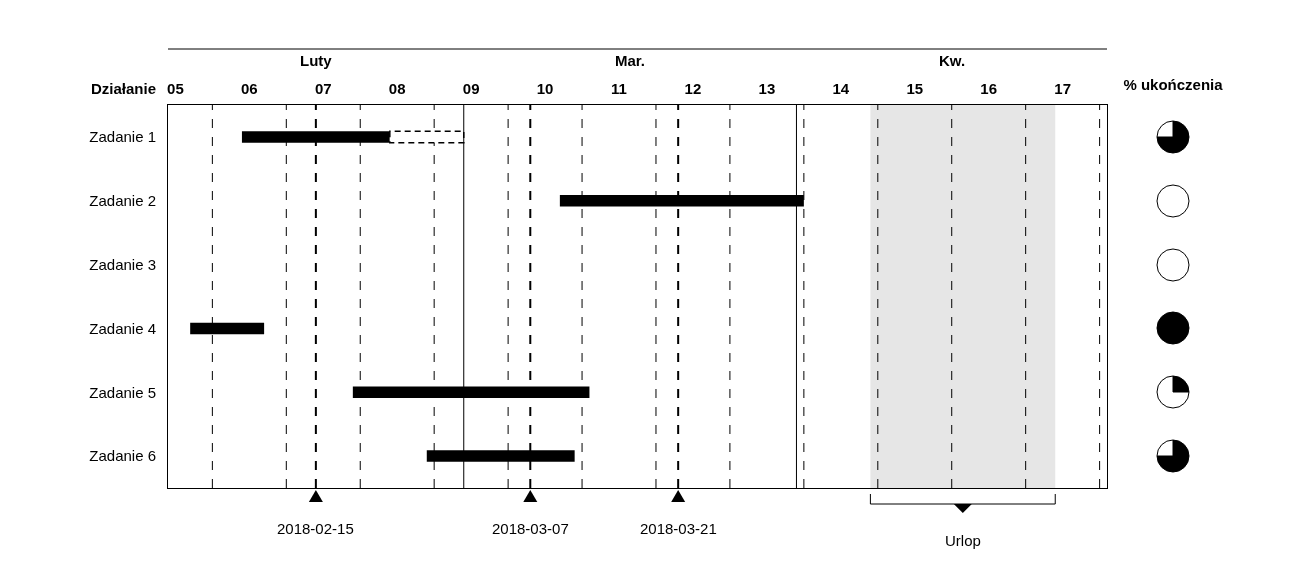  I want to click on x-tick-label: 10, so click(545, 88).